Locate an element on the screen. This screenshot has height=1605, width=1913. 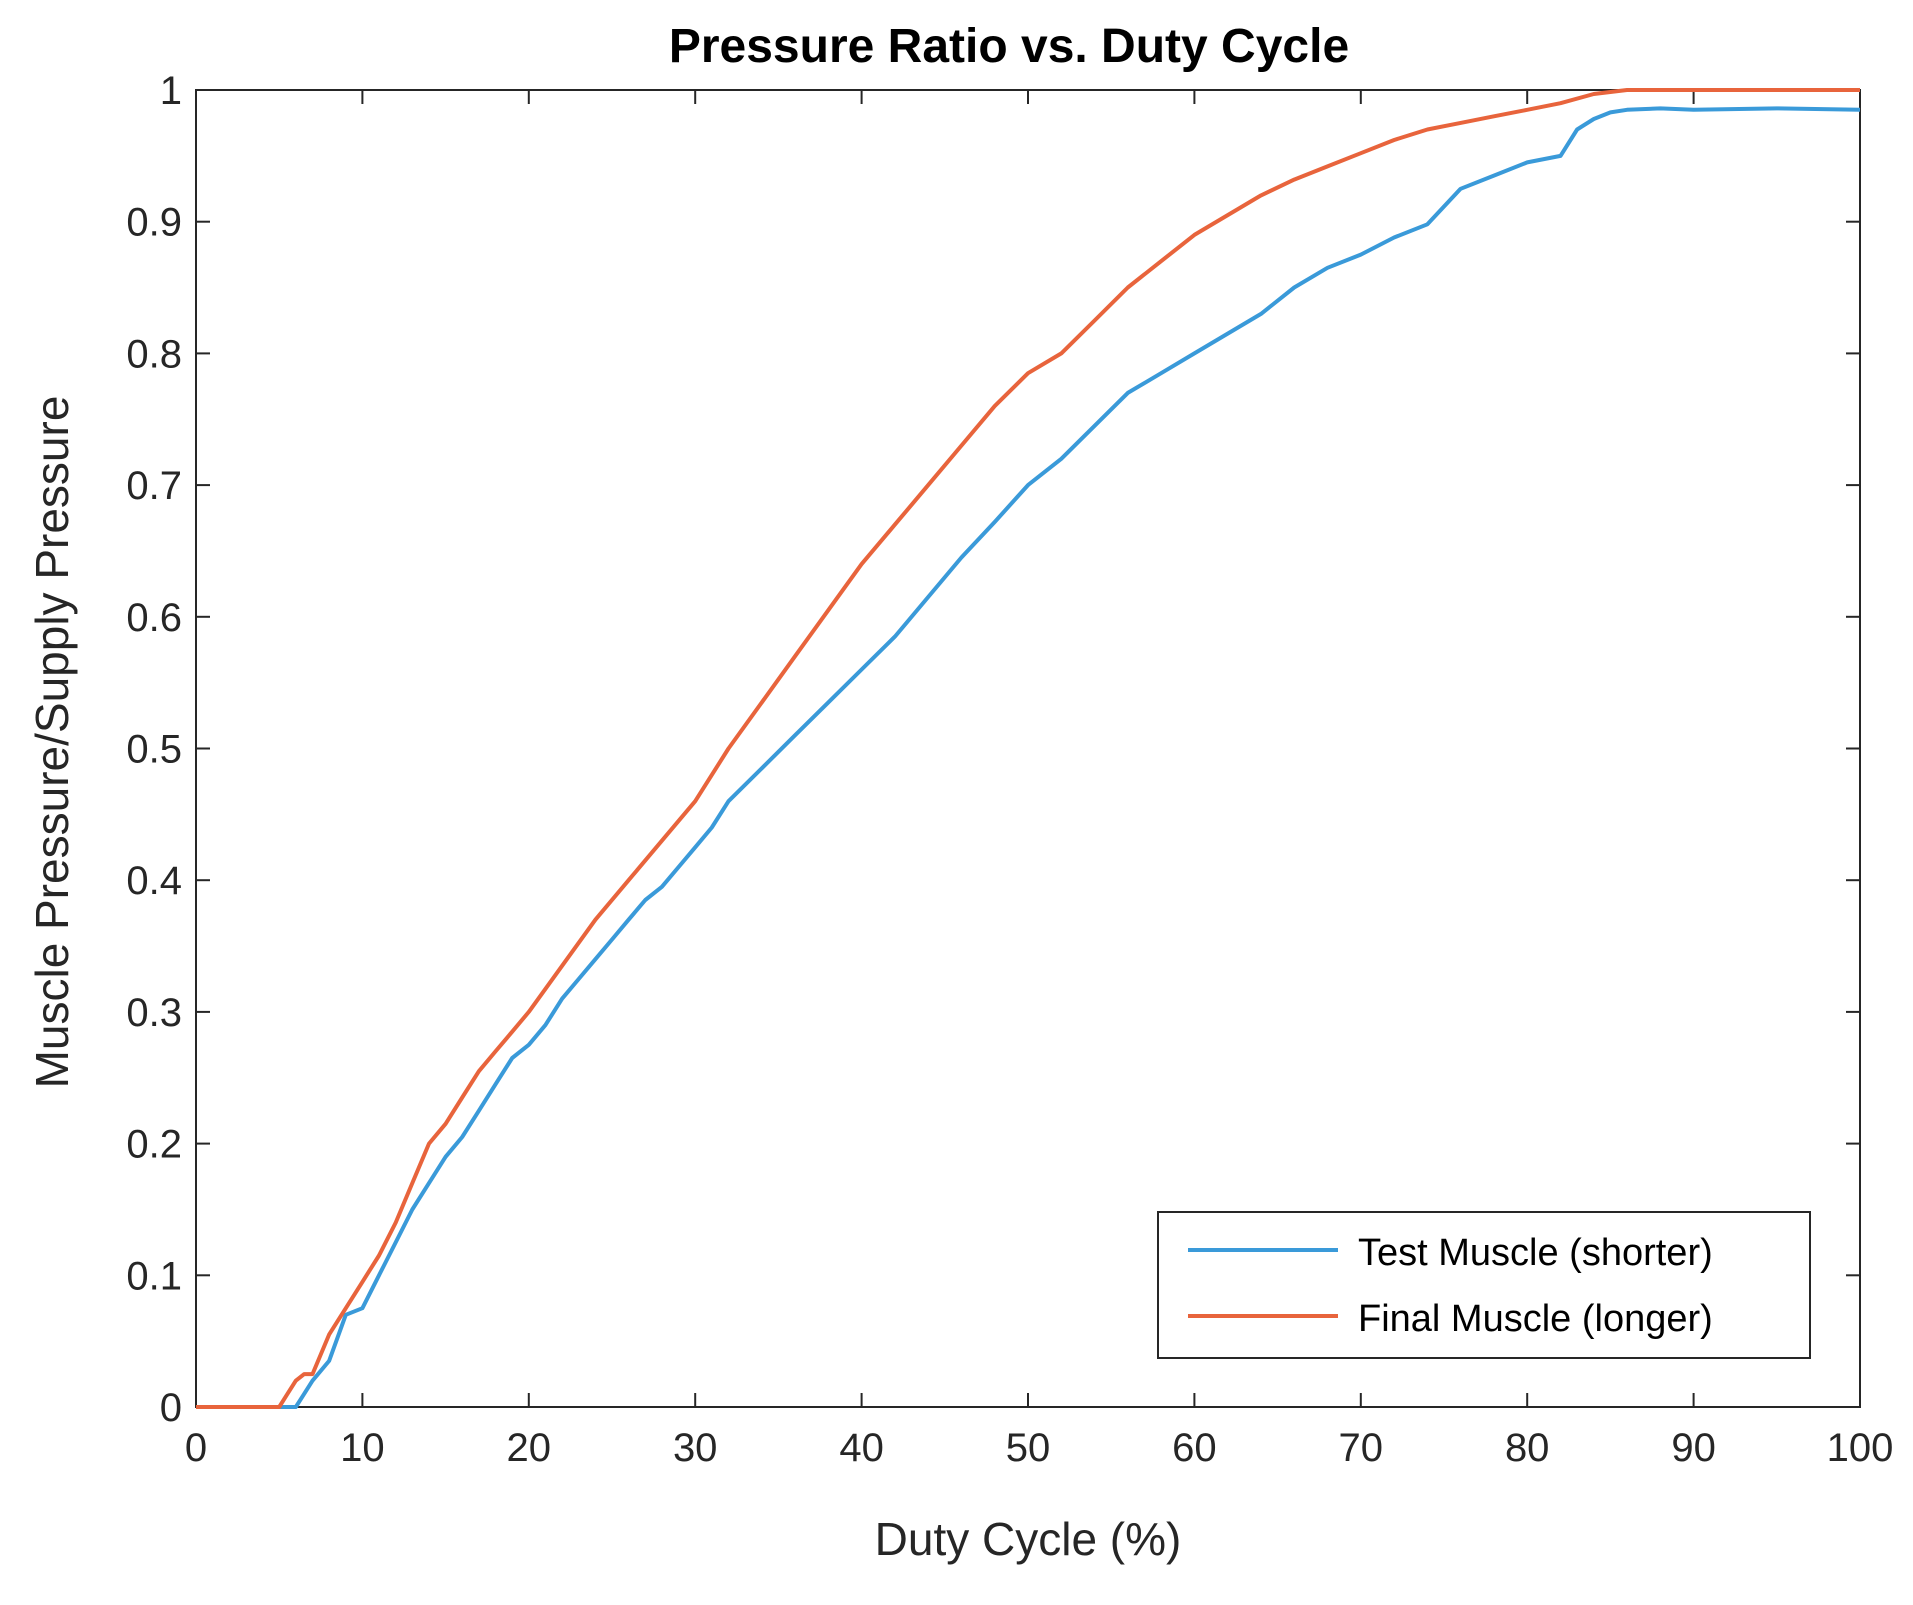
y-tick-label: 0.8 is located at coordinates (154, 354).